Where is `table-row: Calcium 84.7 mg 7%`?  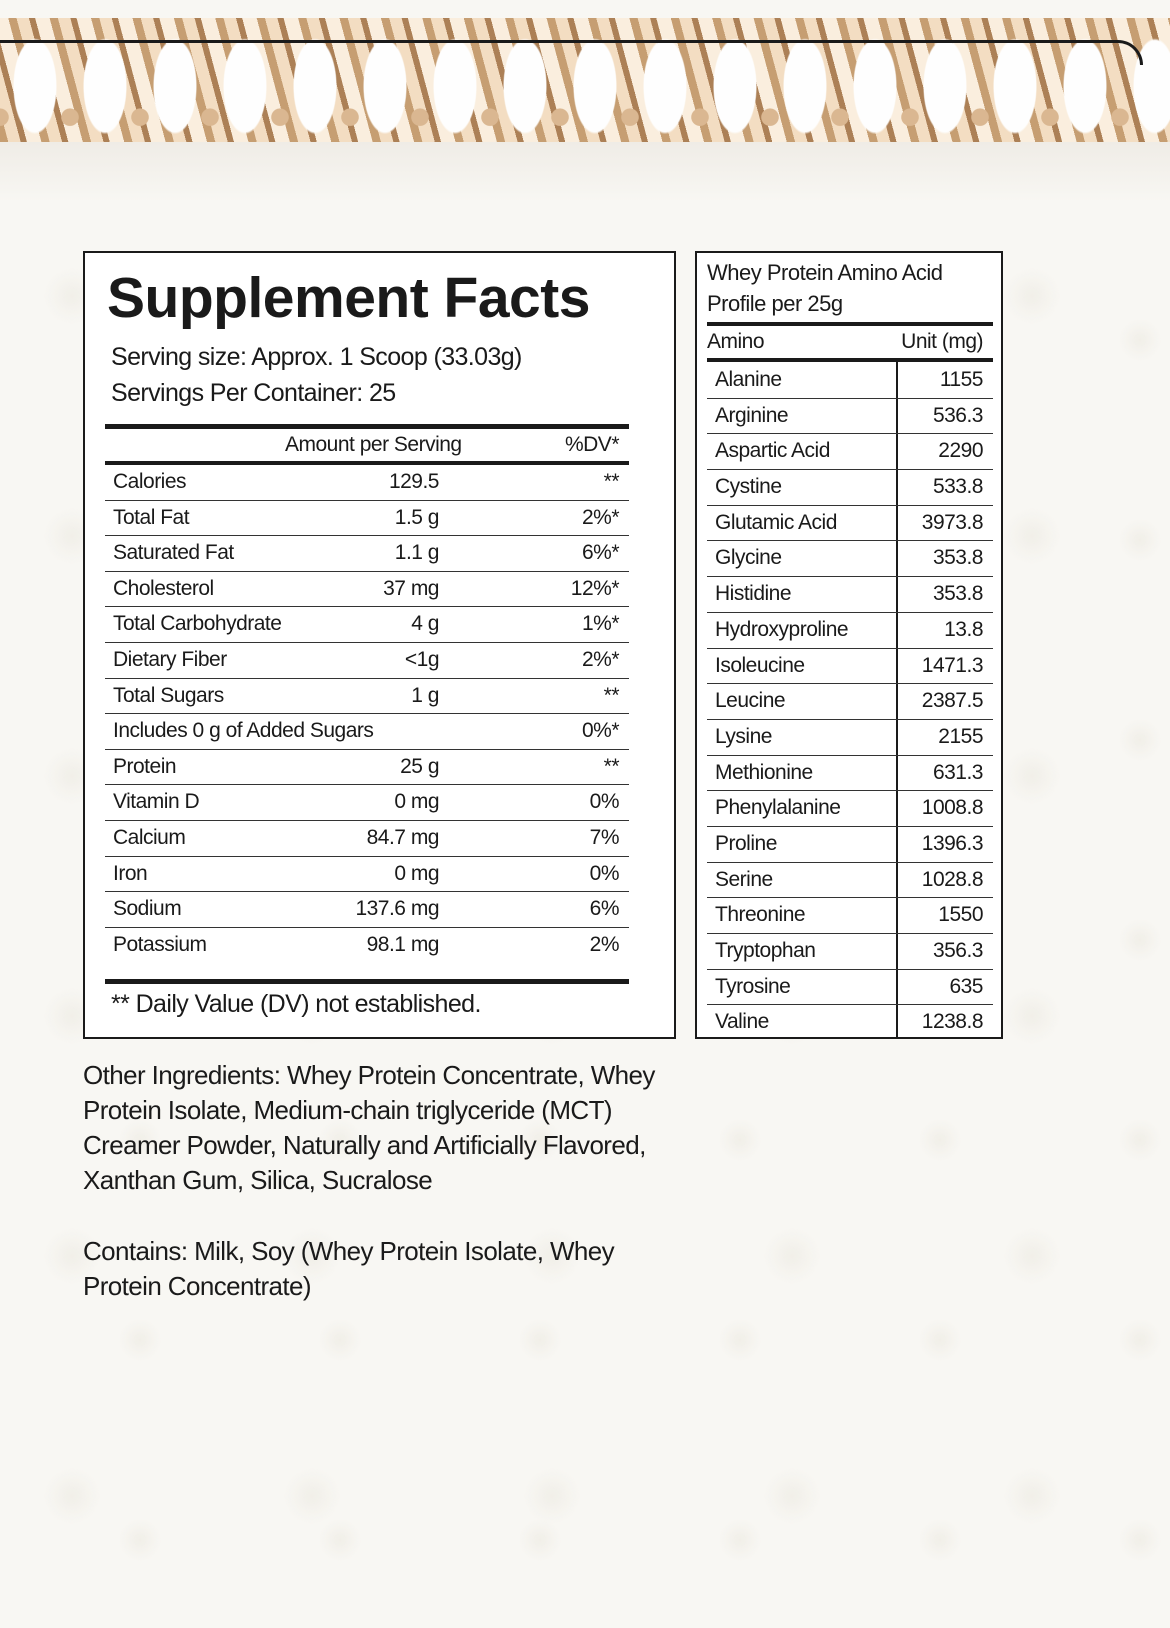
table-row: Calcium 84.7 mg 7% is located at coordinates (367, 839).